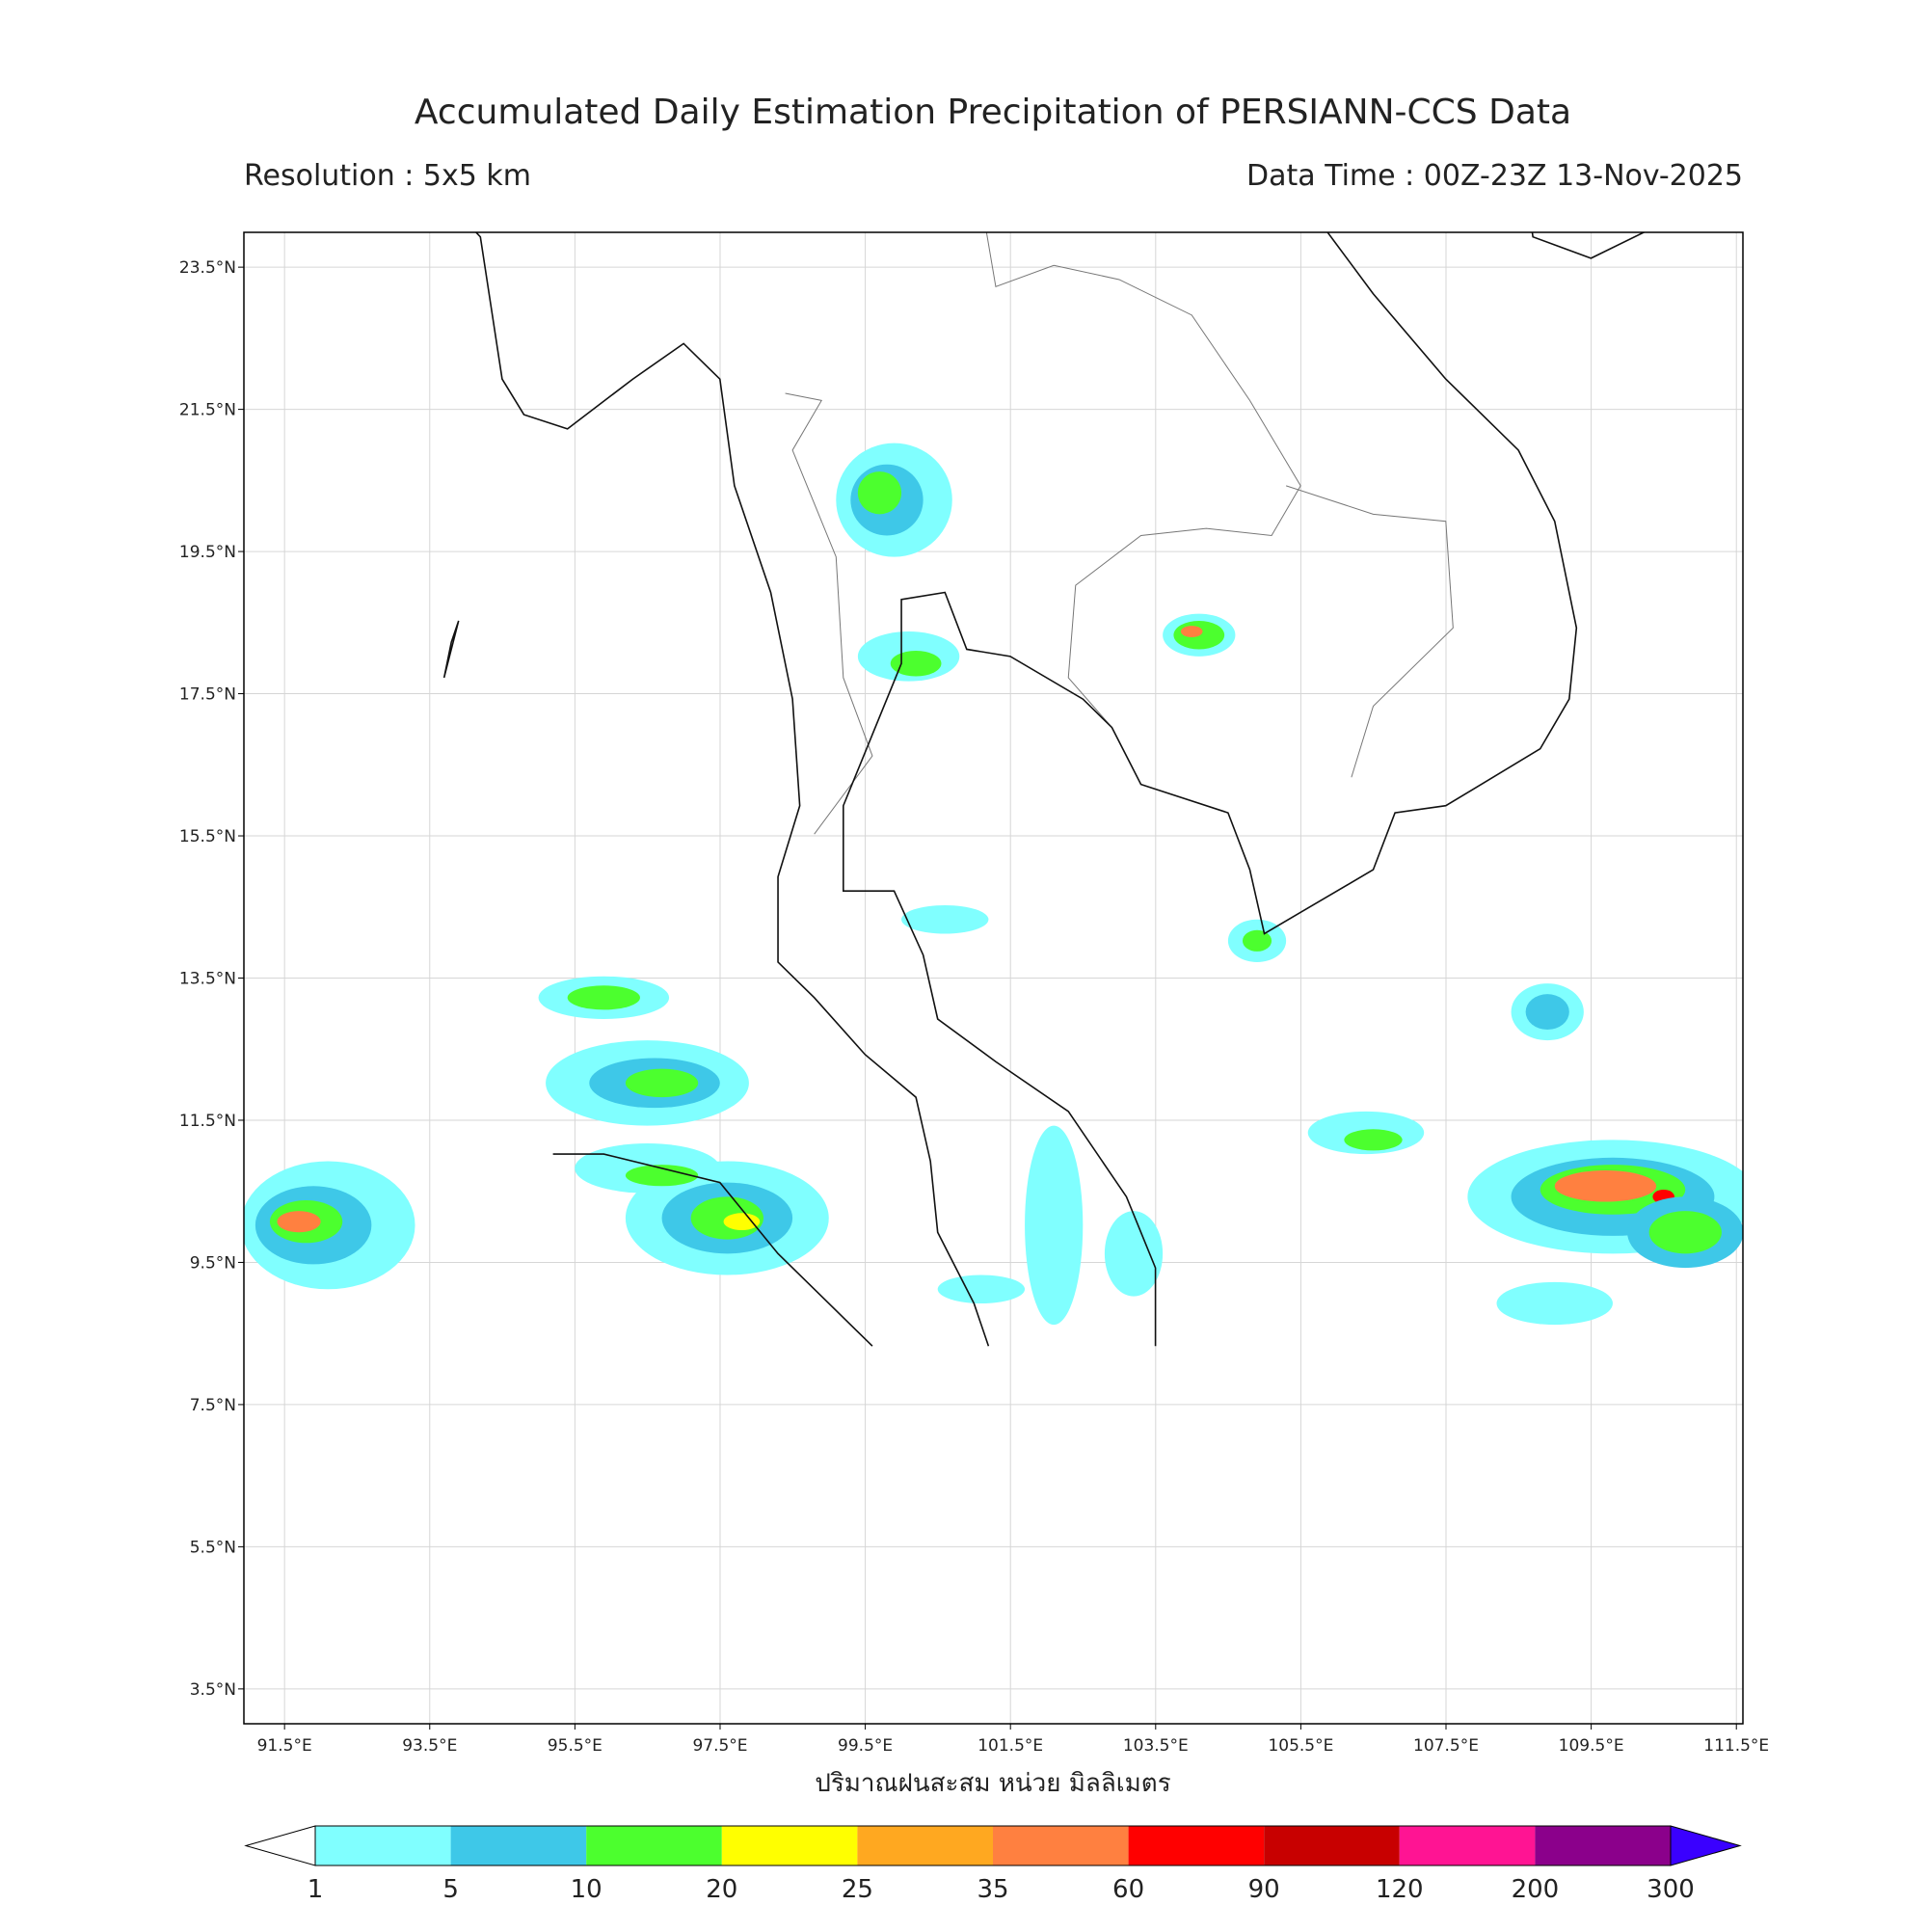  What do you see at coordinates (992, 1890) in the screenshot?
I see `colorbar-label: 35` at bounding box center [992, 1890].